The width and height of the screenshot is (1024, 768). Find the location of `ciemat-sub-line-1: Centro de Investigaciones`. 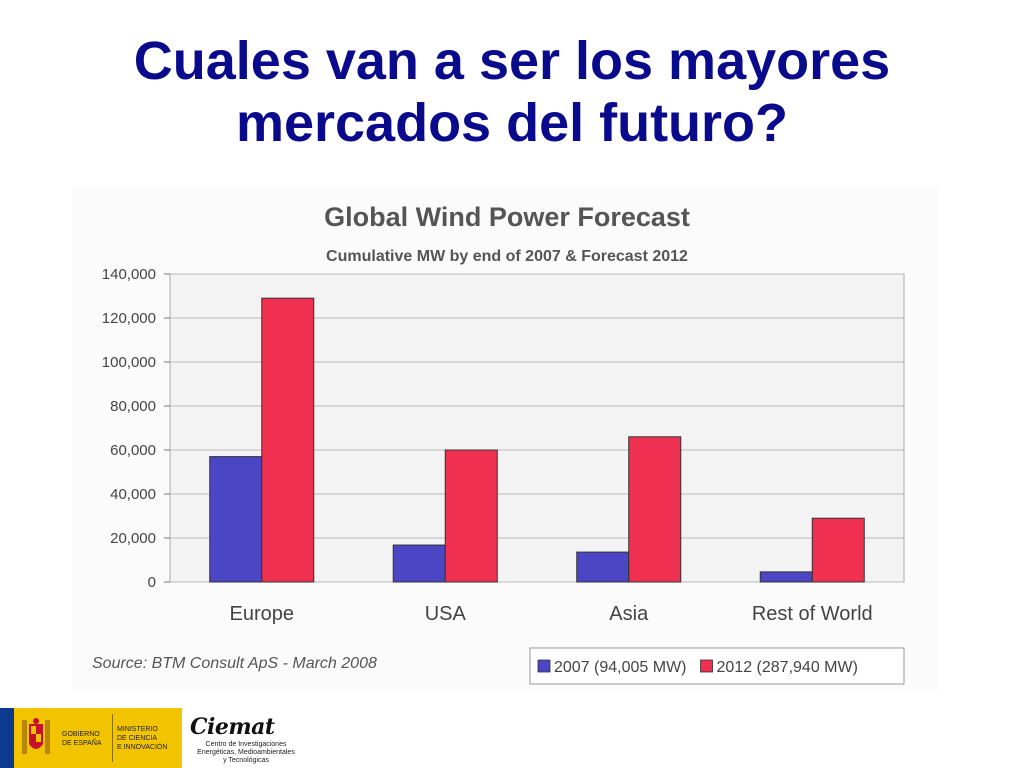

ciemat-sub-line-1: Centro de Investigaciones is located at coordinates (246, 744).